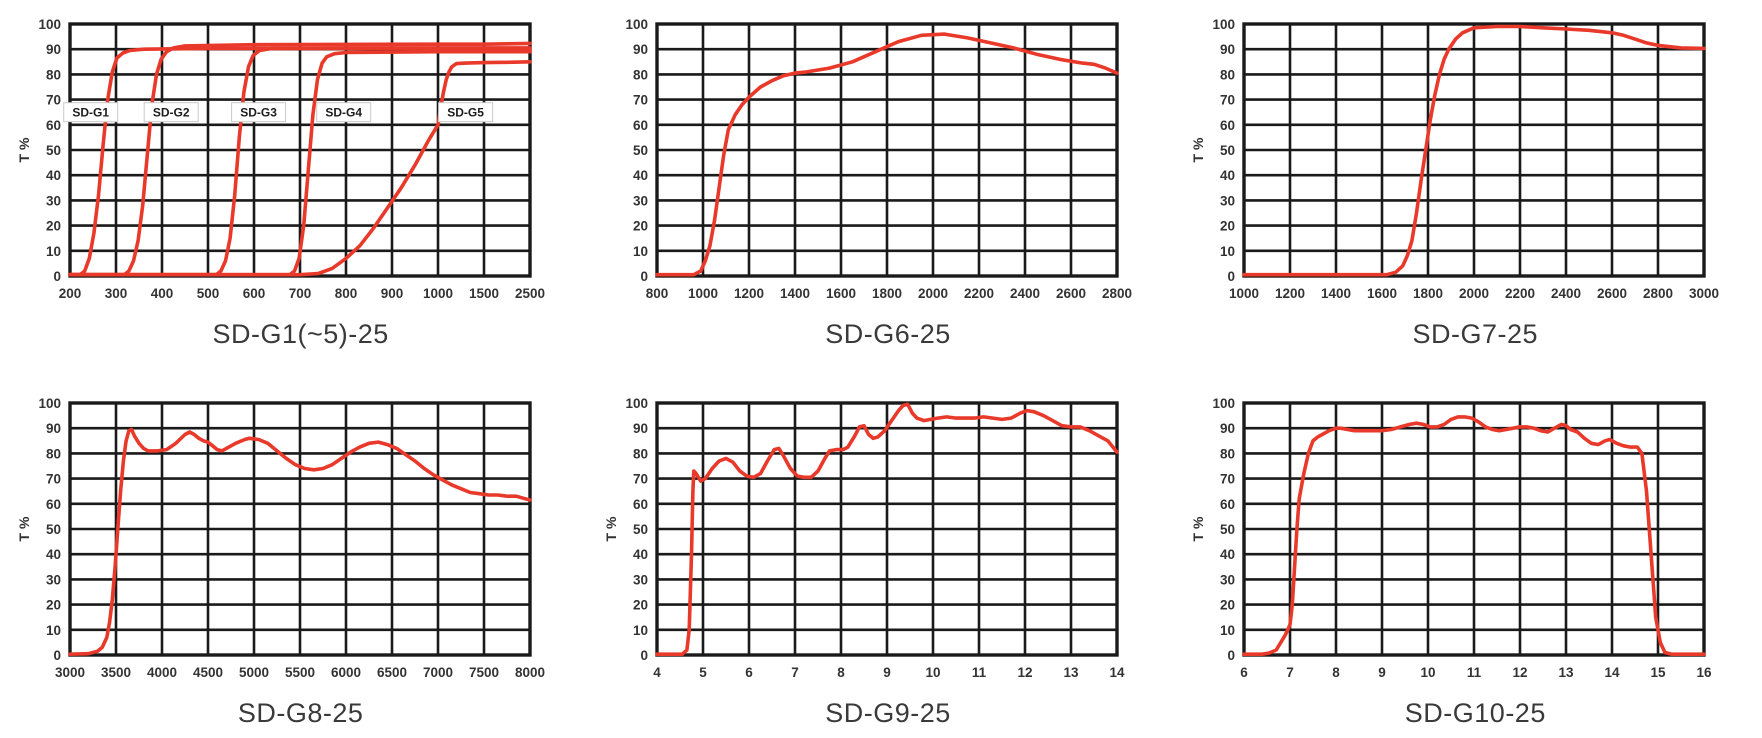 This screenshot has height=738, width=1762. I want to click on svg-text: SD-G2, so click(171, 113).